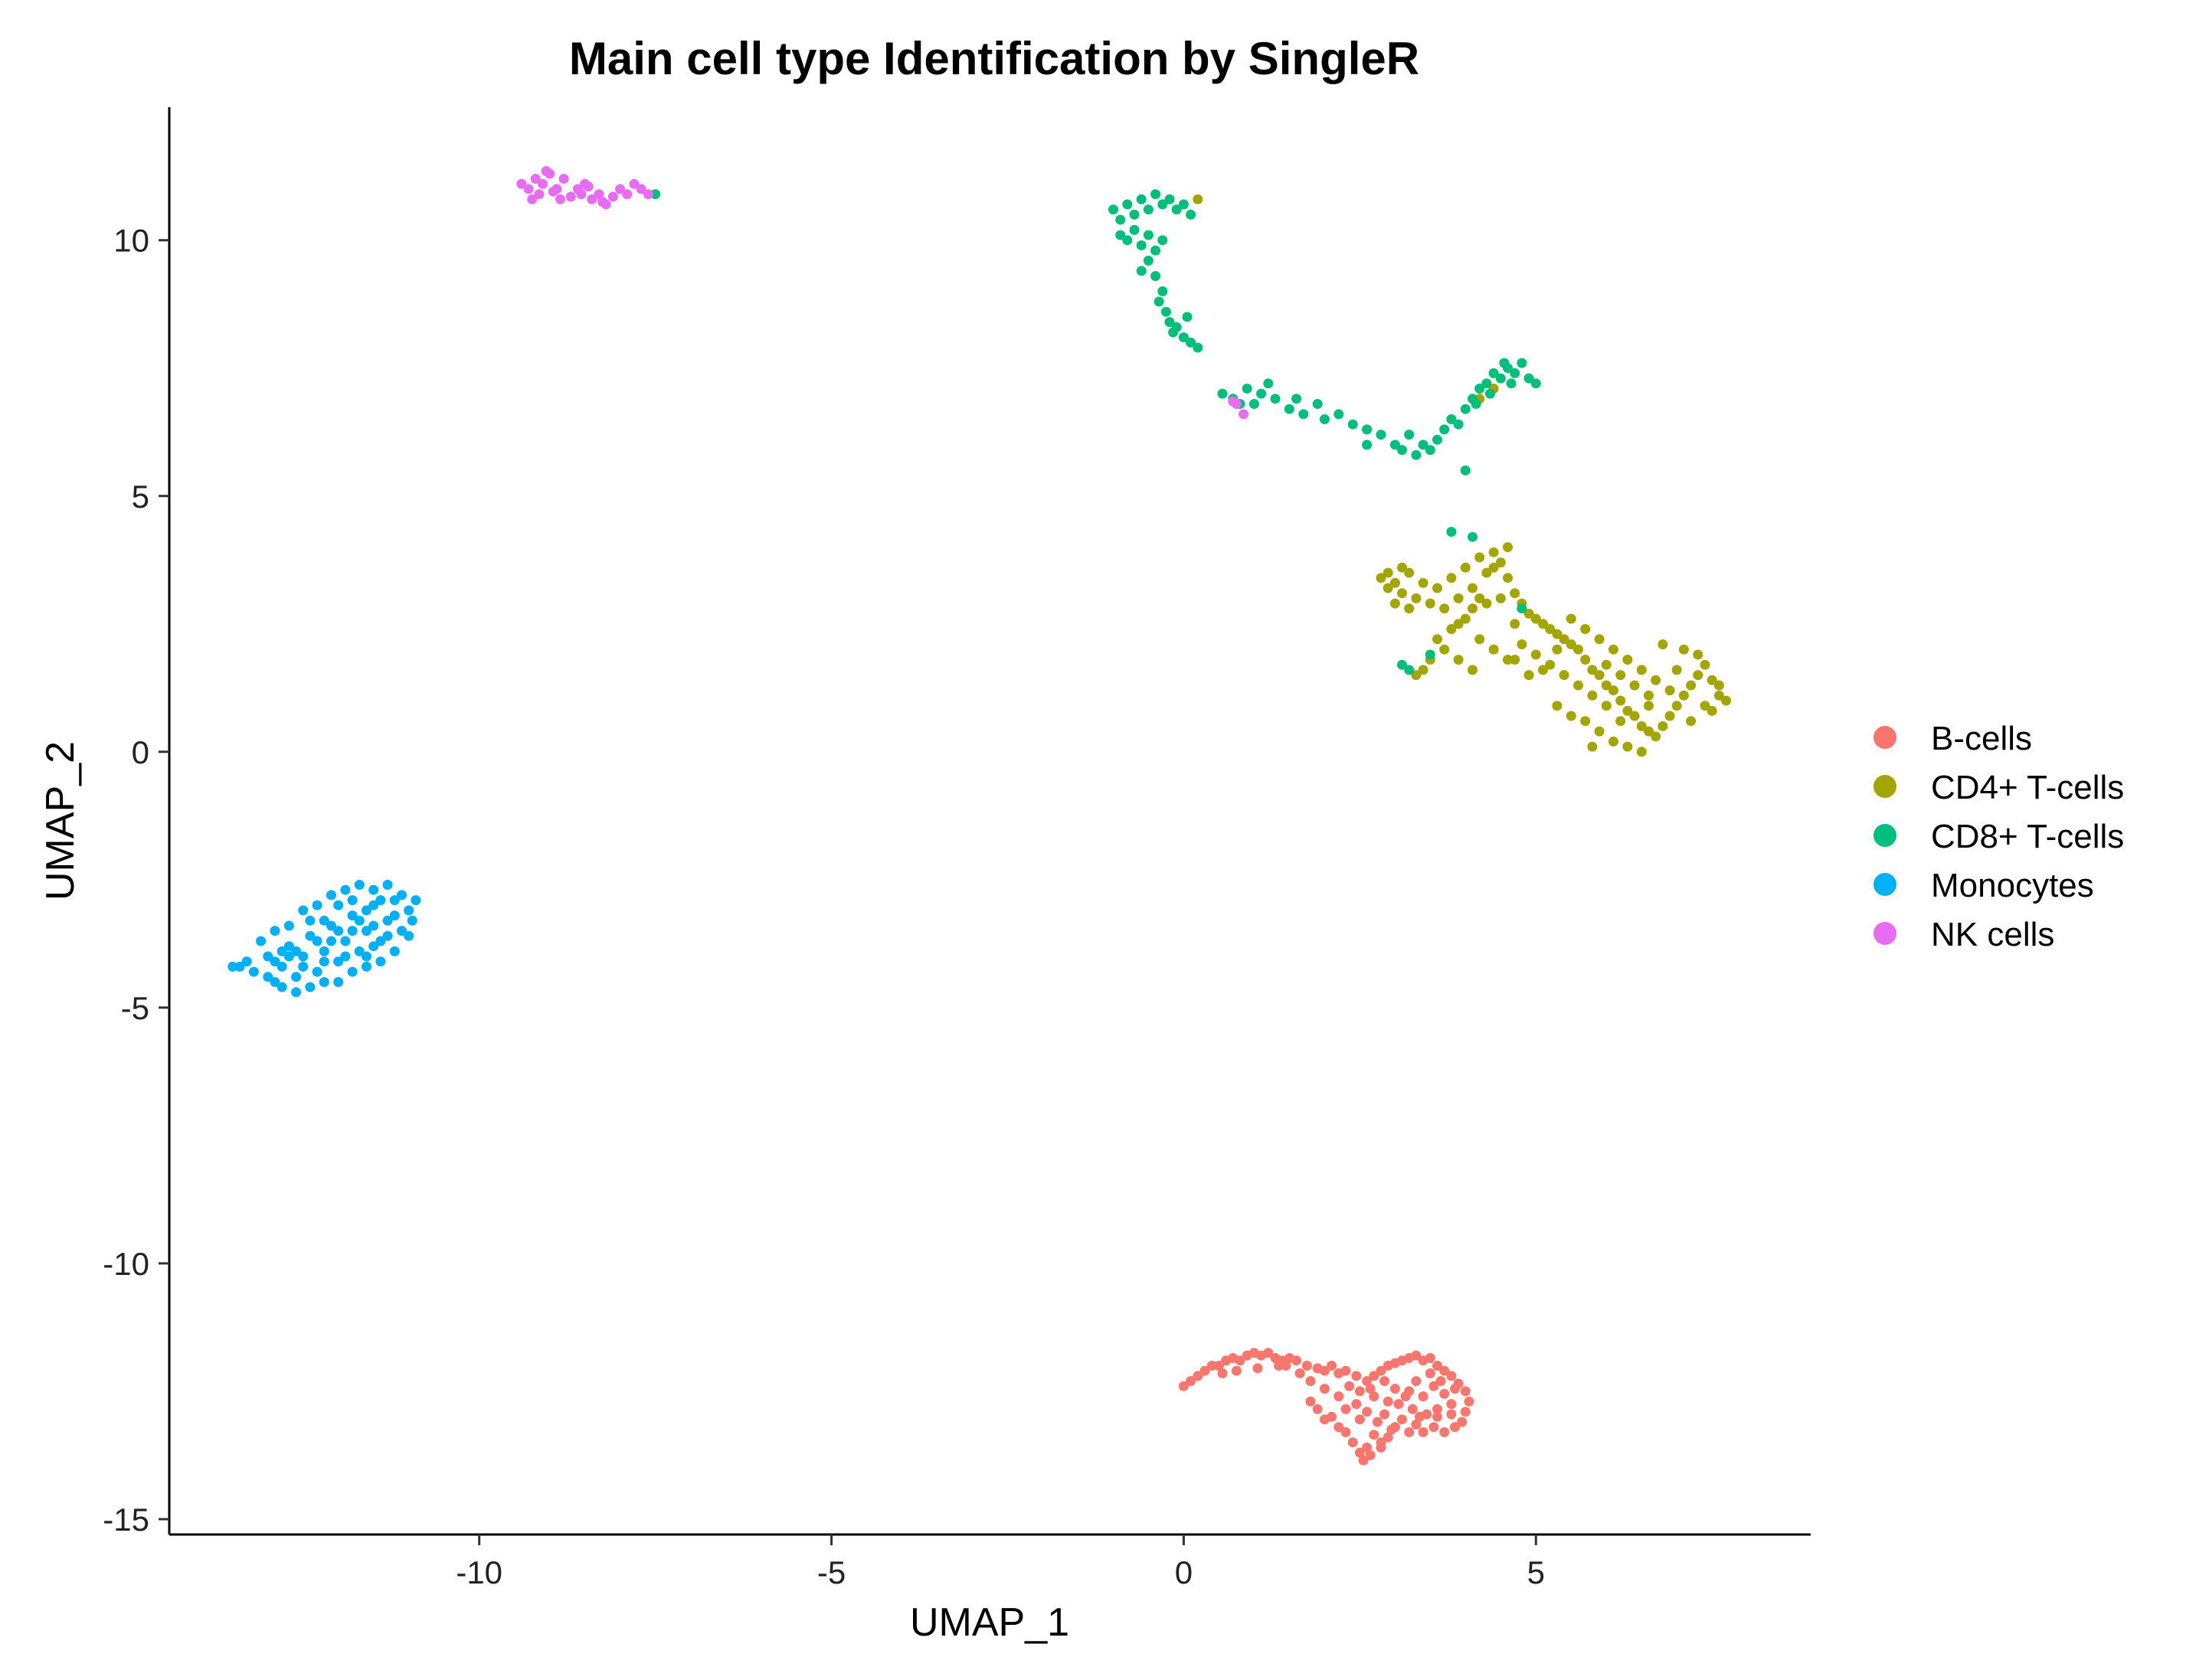  I want to click on legend-label: B-cells, so click(1981, 738).